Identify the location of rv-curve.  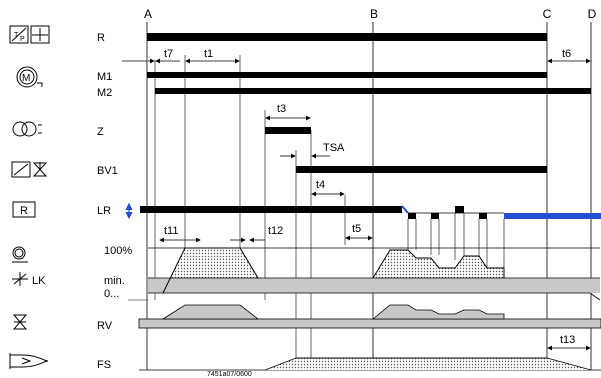
(369, 316).